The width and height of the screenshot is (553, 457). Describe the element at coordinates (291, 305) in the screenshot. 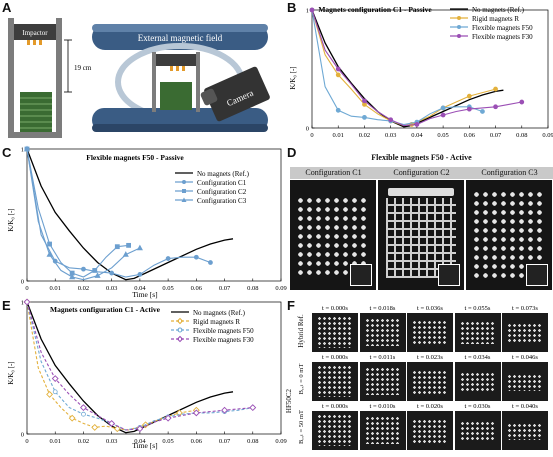

I see `panel-letter-f: F` at that location.